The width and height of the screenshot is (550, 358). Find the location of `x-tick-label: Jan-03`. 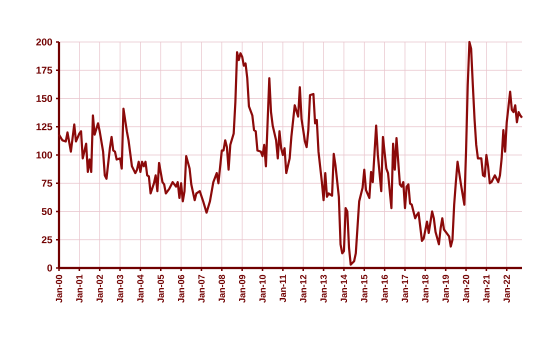

x-tick-label: Jan-03 is located at coordinates (120, 288).